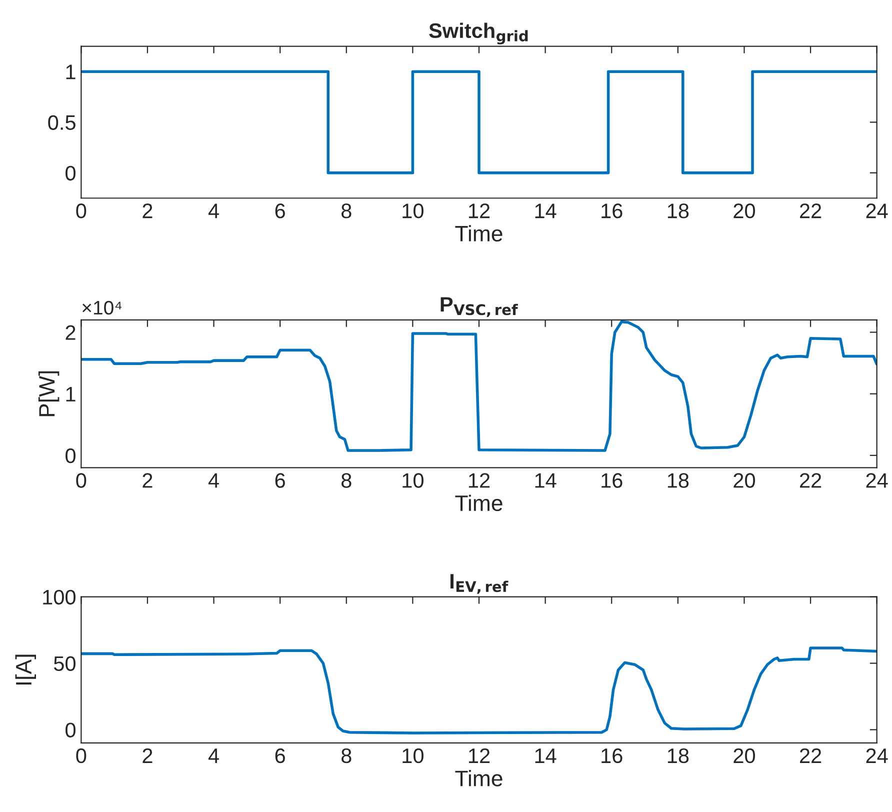  I want to click on y-tick-label: 100, so click(59, 597).